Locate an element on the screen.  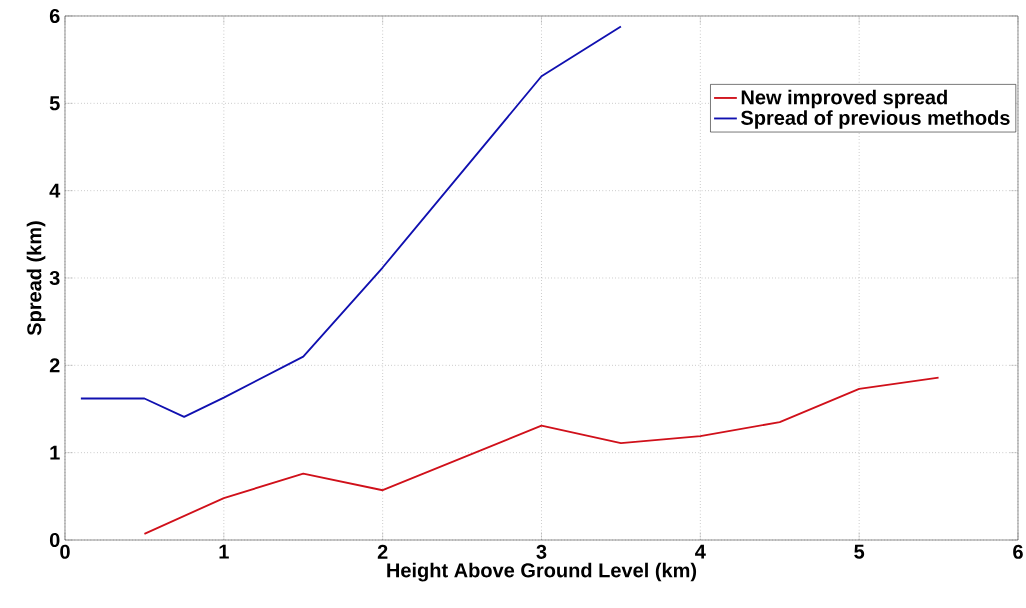
y-tick-label: 0 is located at coordinates (54, 540).